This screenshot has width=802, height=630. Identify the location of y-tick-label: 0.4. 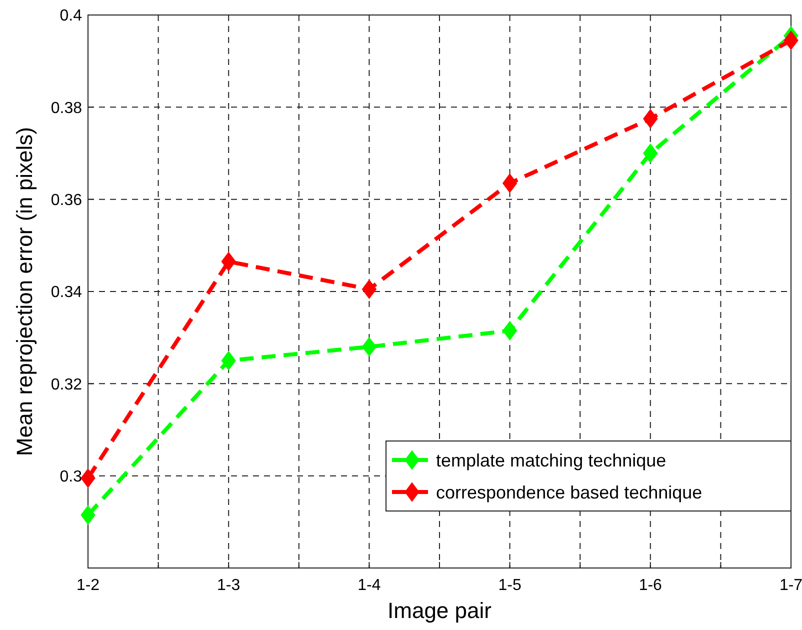
(71, 16).